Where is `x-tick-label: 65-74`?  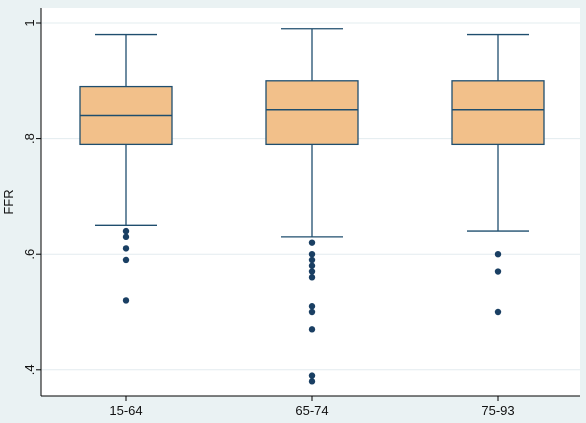 x-tick-label: 65-74 is located at coordinates (311, 410).